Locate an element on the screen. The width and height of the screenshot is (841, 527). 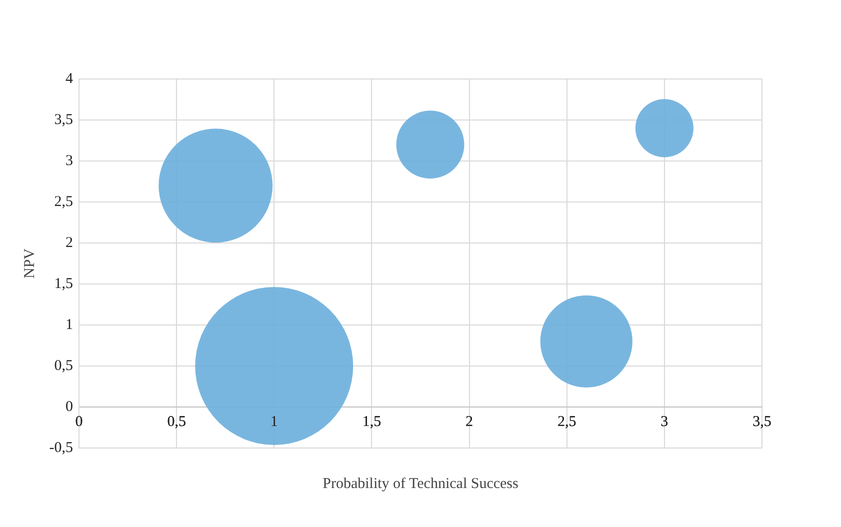
y-tick-label: 1 is located at coordinates (69, 324).